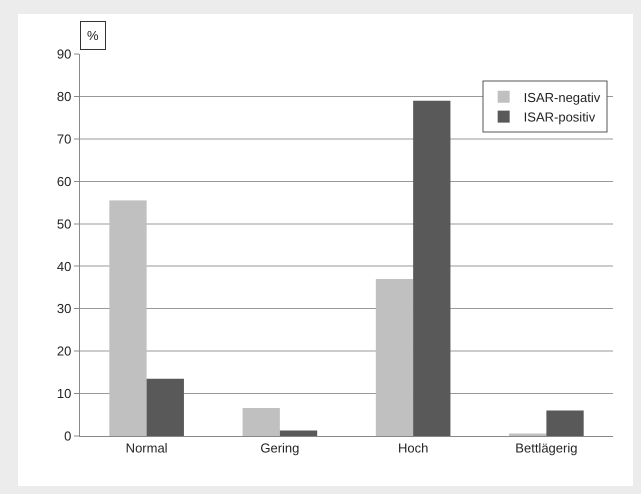 The image size is (641, 494). Describe the element at coordinates (93, 35) in the screenshot. I see `y-axis-title: %` at that location.